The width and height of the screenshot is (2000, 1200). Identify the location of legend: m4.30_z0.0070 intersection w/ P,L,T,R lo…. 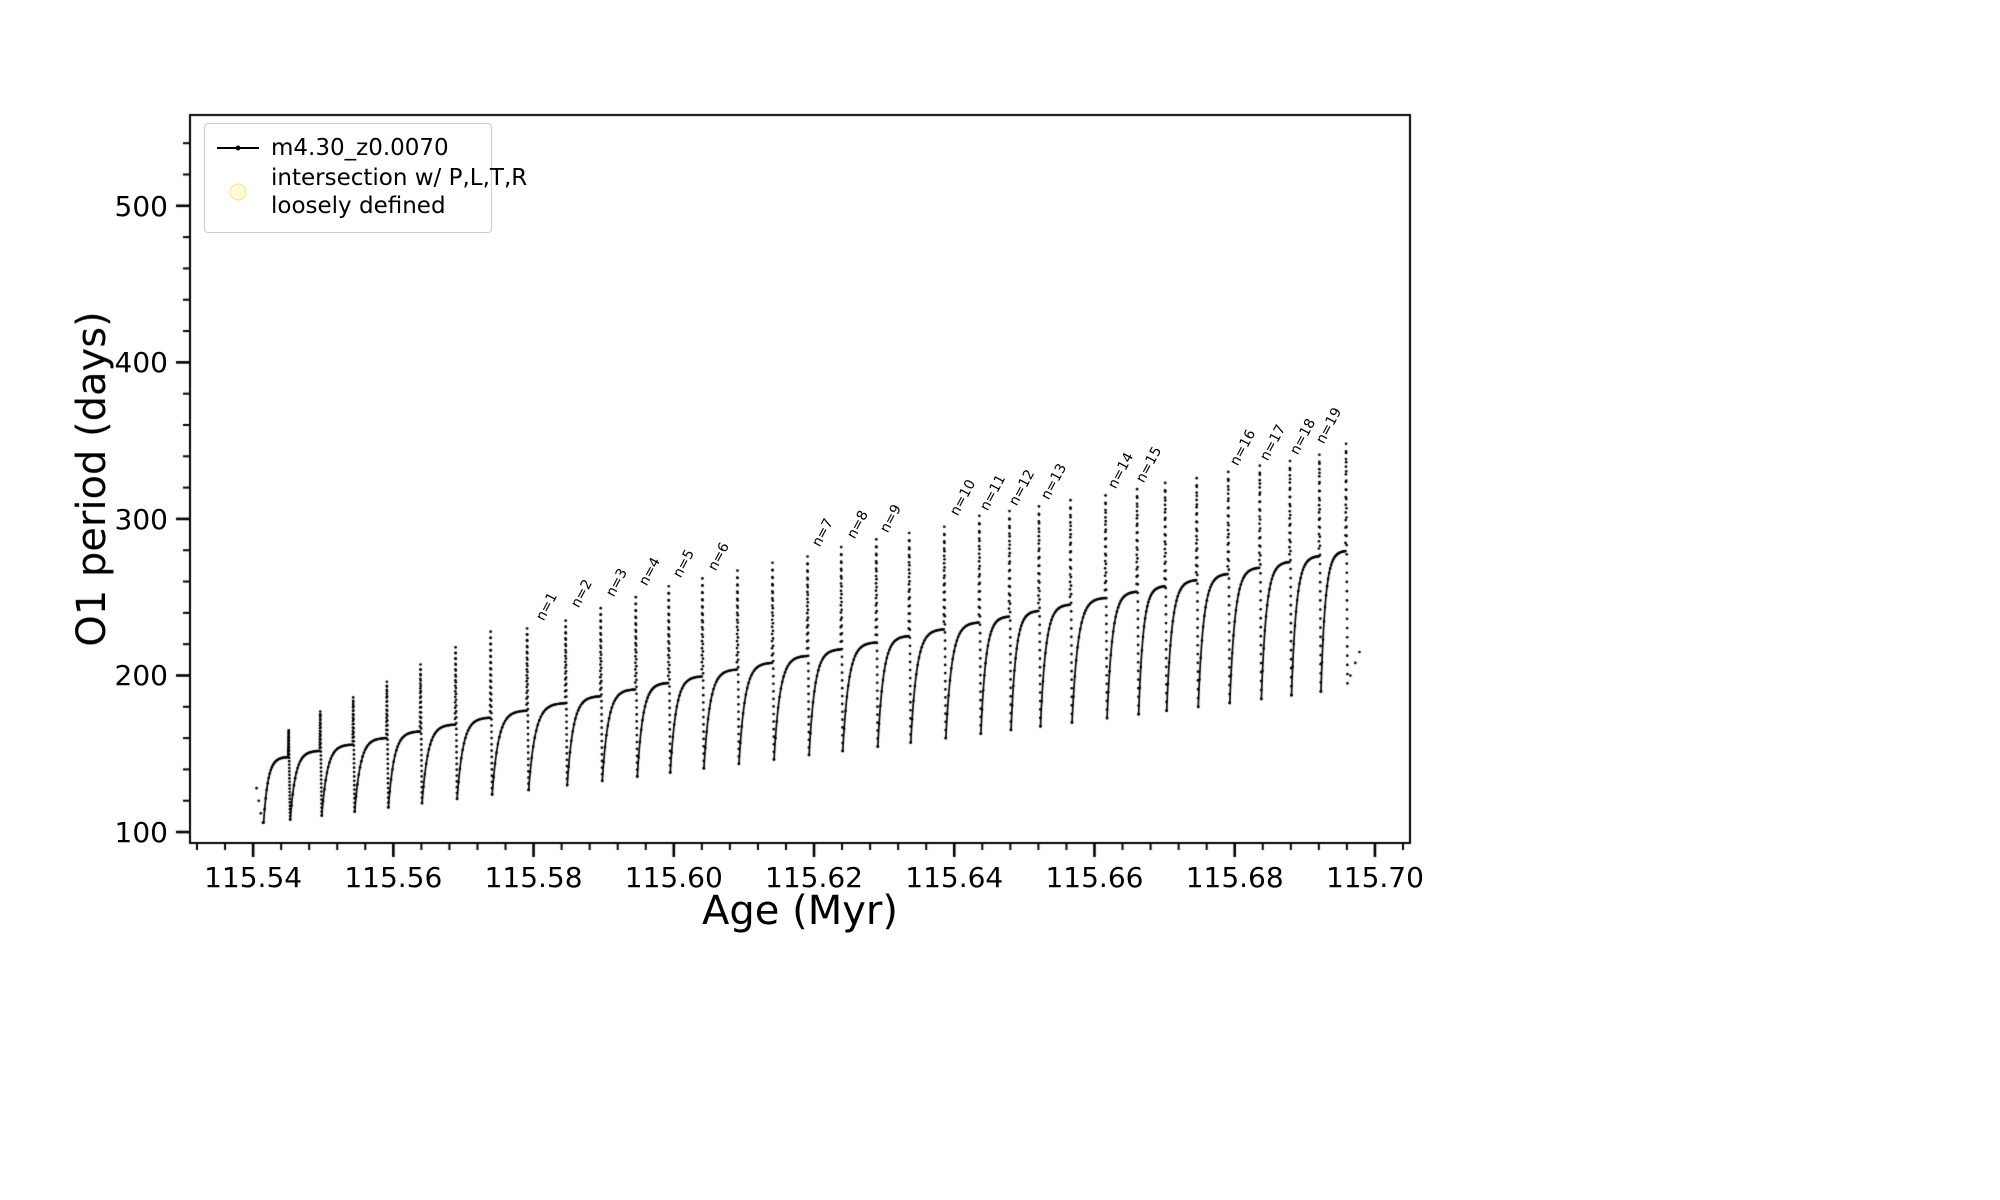
(365, 178).